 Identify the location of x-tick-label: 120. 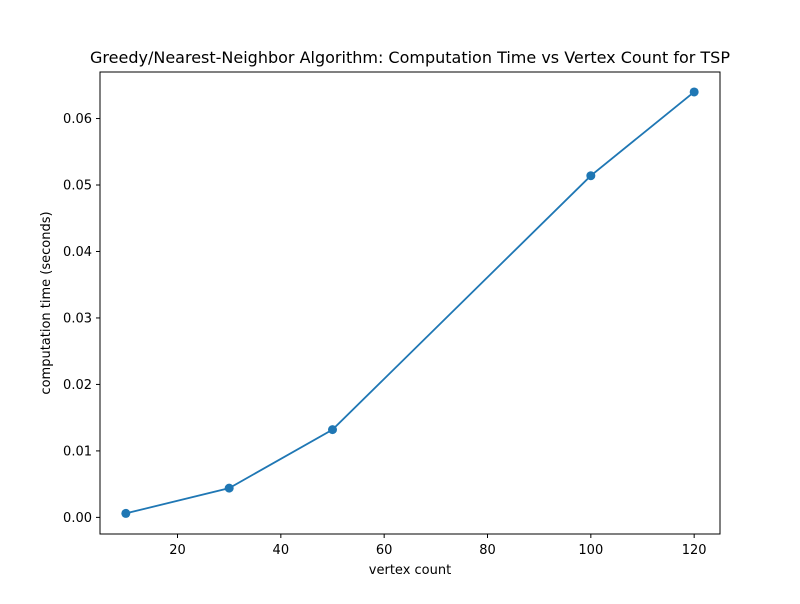
(694, 550).